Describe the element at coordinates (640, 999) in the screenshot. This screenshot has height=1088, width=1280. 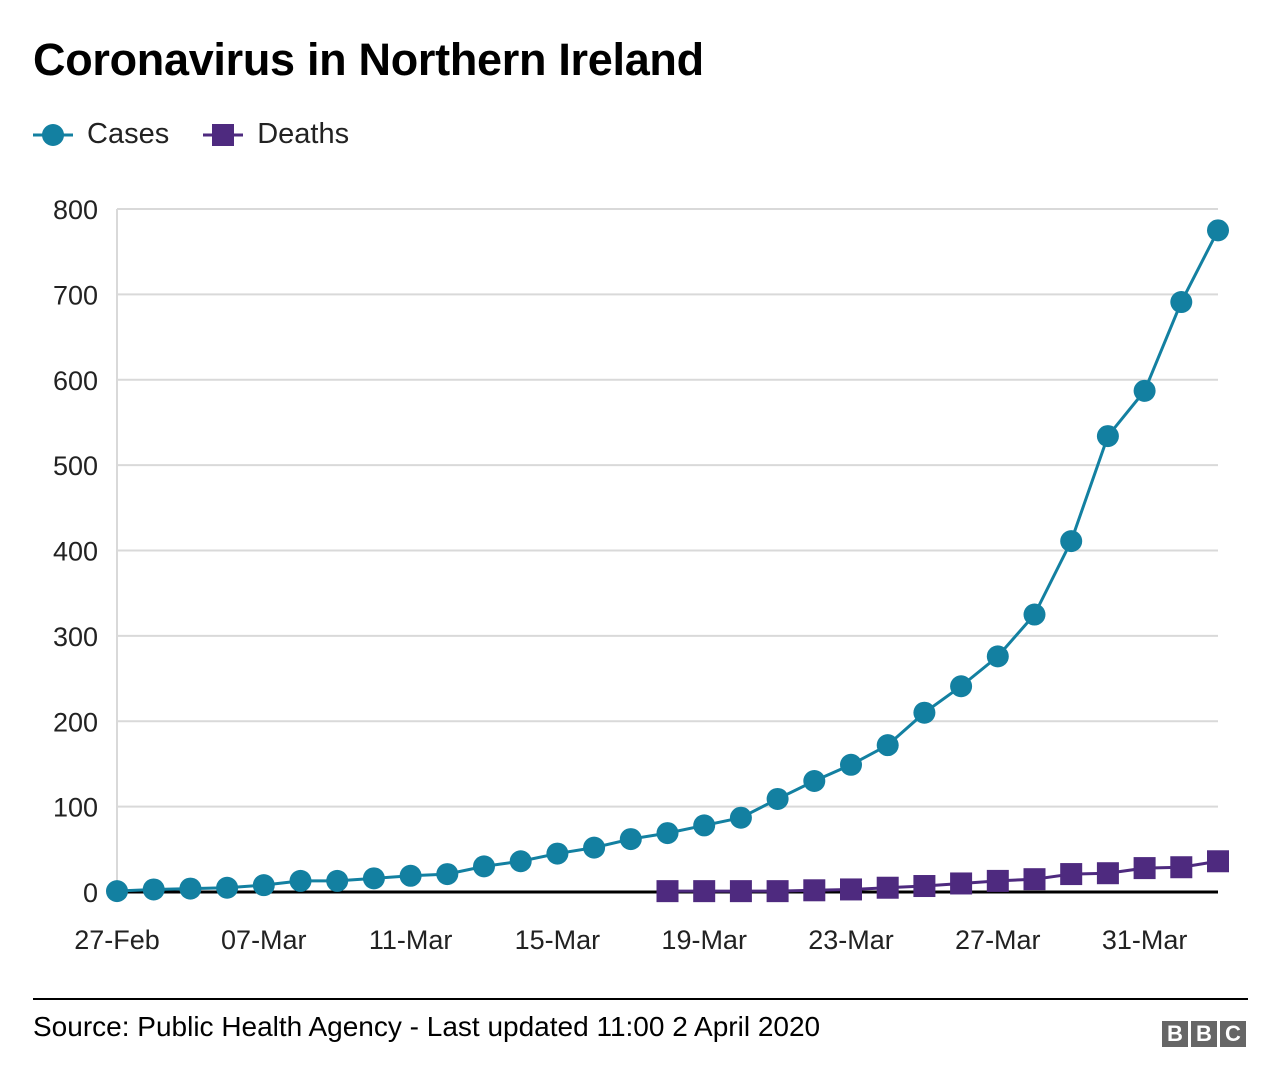
I see `footer-divider` at that location.